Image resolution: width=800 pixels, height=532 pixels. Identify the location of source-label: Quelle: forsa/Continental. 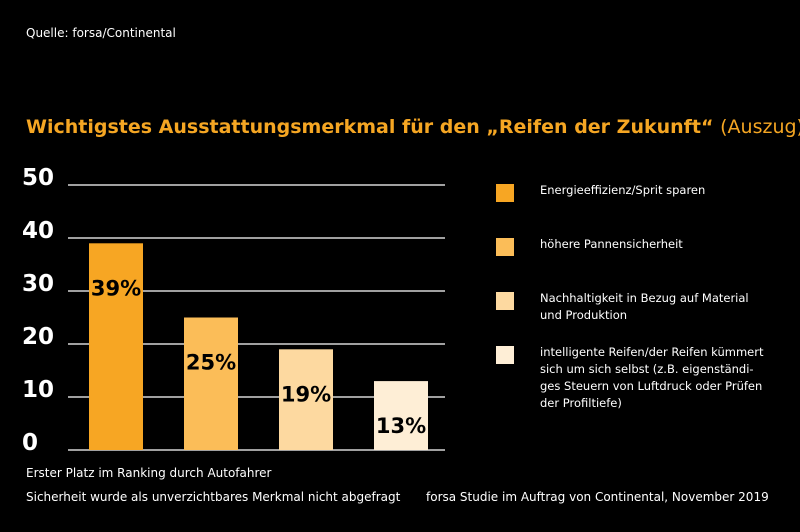
(101, 33).